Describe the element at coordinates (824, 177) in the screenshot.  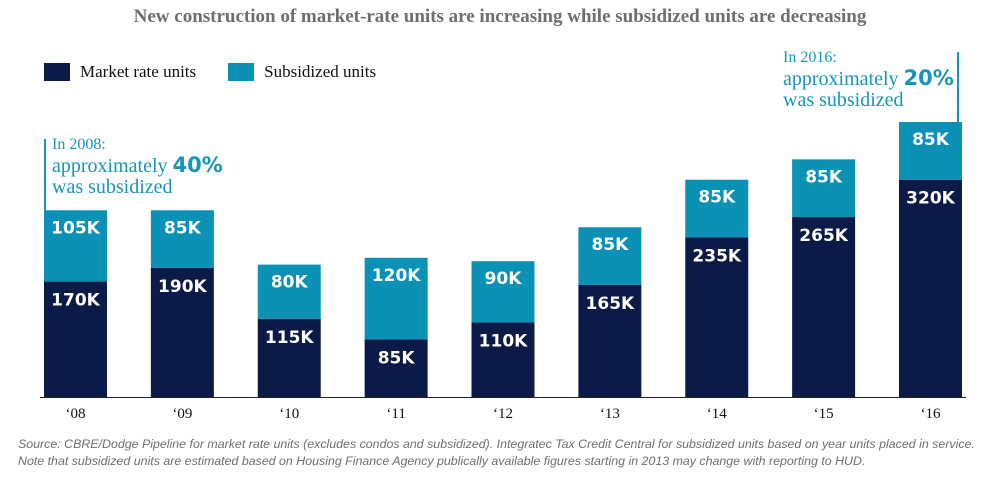
I see `data-label-subsidized-7: 85K` at that location.